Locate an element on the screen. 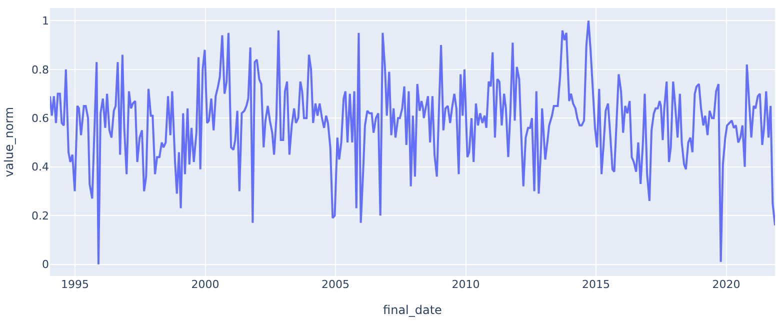  y-tick-label: 0 is located at coordinates (45, 265).